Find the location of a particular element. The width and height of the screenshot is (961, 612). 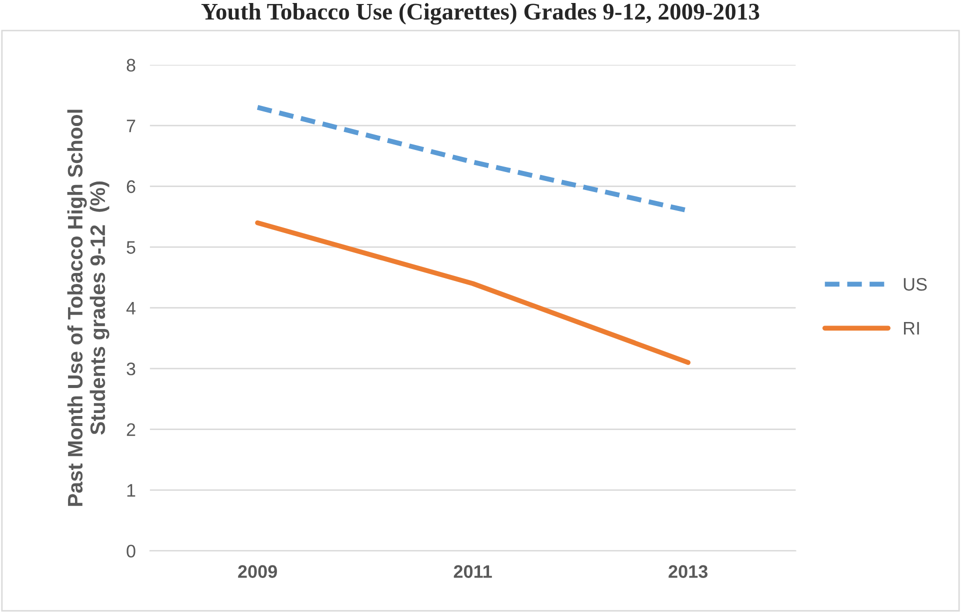

y-tick-label: 4 is located at coordinates (131, 308).